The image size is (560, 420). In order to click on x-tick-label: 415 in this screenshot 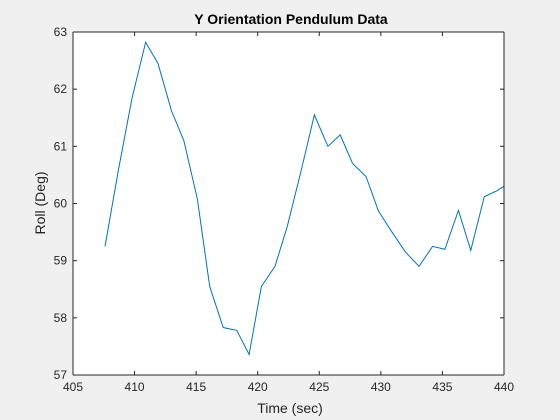, I will do `click(196, 387)`.